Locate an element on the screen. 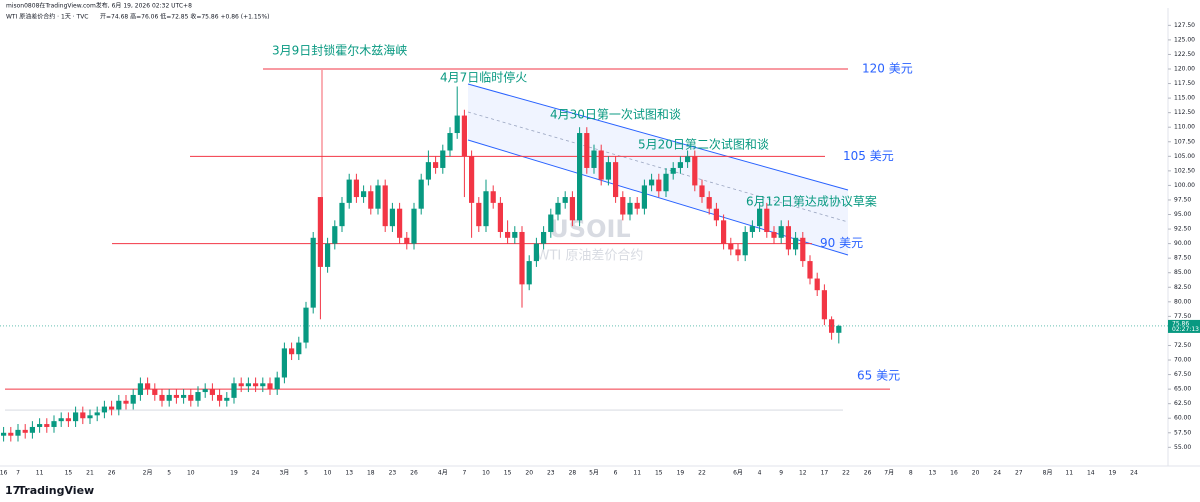 Image resolution: width=1200 pixels, height=502 pixels. x-tick-label: 6月 is located at coordinates (738, 473).